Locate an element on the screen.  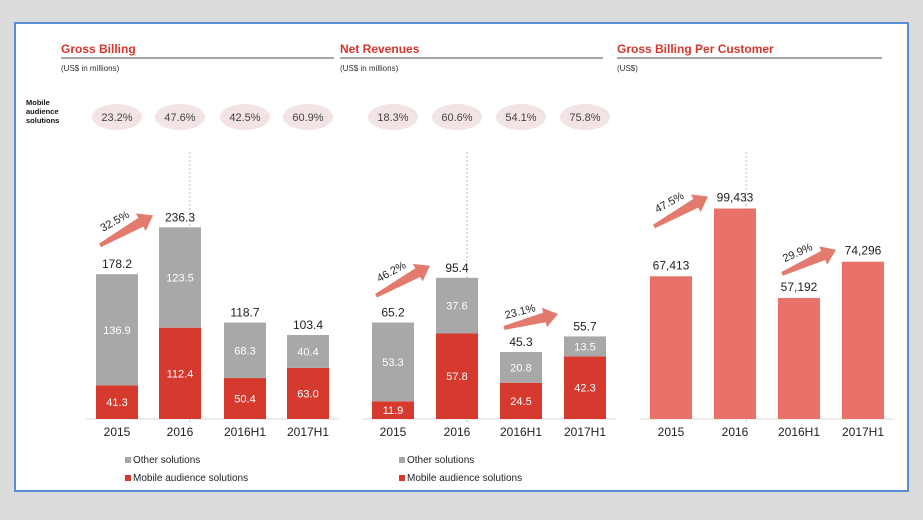
value-label-other: 37.6 is located at coordinates (456, 307).